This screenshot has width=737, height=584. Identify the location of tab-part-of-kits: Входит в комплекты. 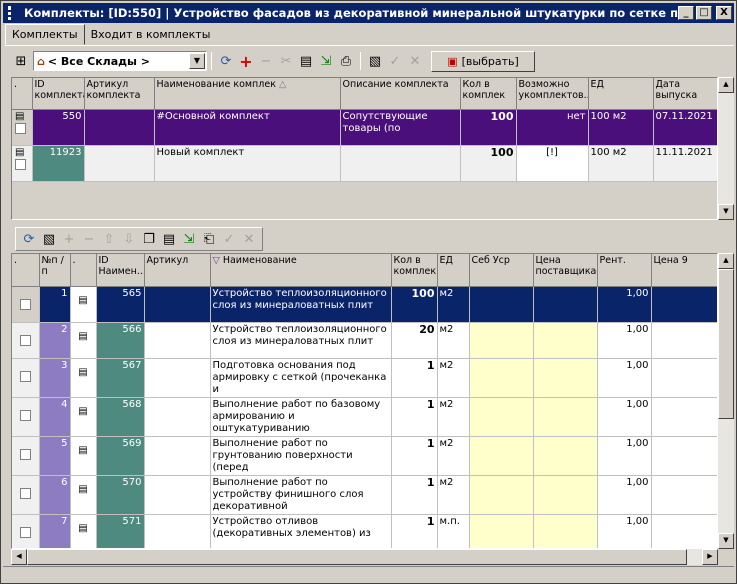
(150, 34).